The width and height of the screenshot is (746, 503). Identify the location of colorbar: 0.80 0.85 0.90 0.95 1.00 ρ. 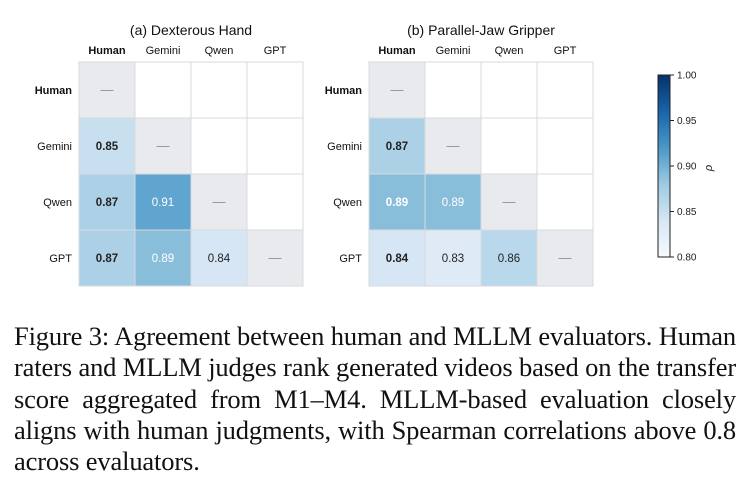
(686, 167).